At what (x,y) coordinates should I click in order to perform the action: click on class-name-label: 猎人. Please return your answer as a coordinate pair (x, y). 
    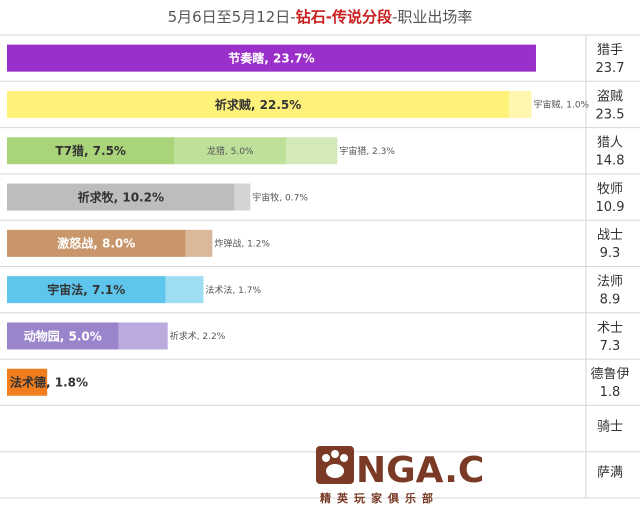
    Looking at the image, I should click on (610, 143).